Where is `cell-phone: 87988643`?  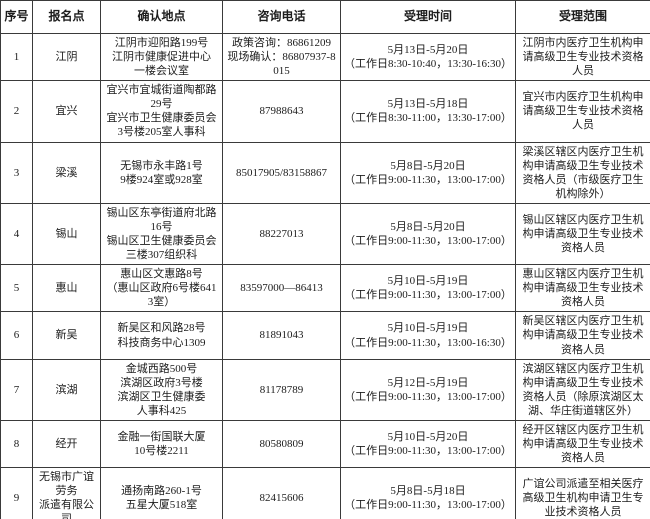
cell-phone: 87988643 is located at coordinates (281, 111).